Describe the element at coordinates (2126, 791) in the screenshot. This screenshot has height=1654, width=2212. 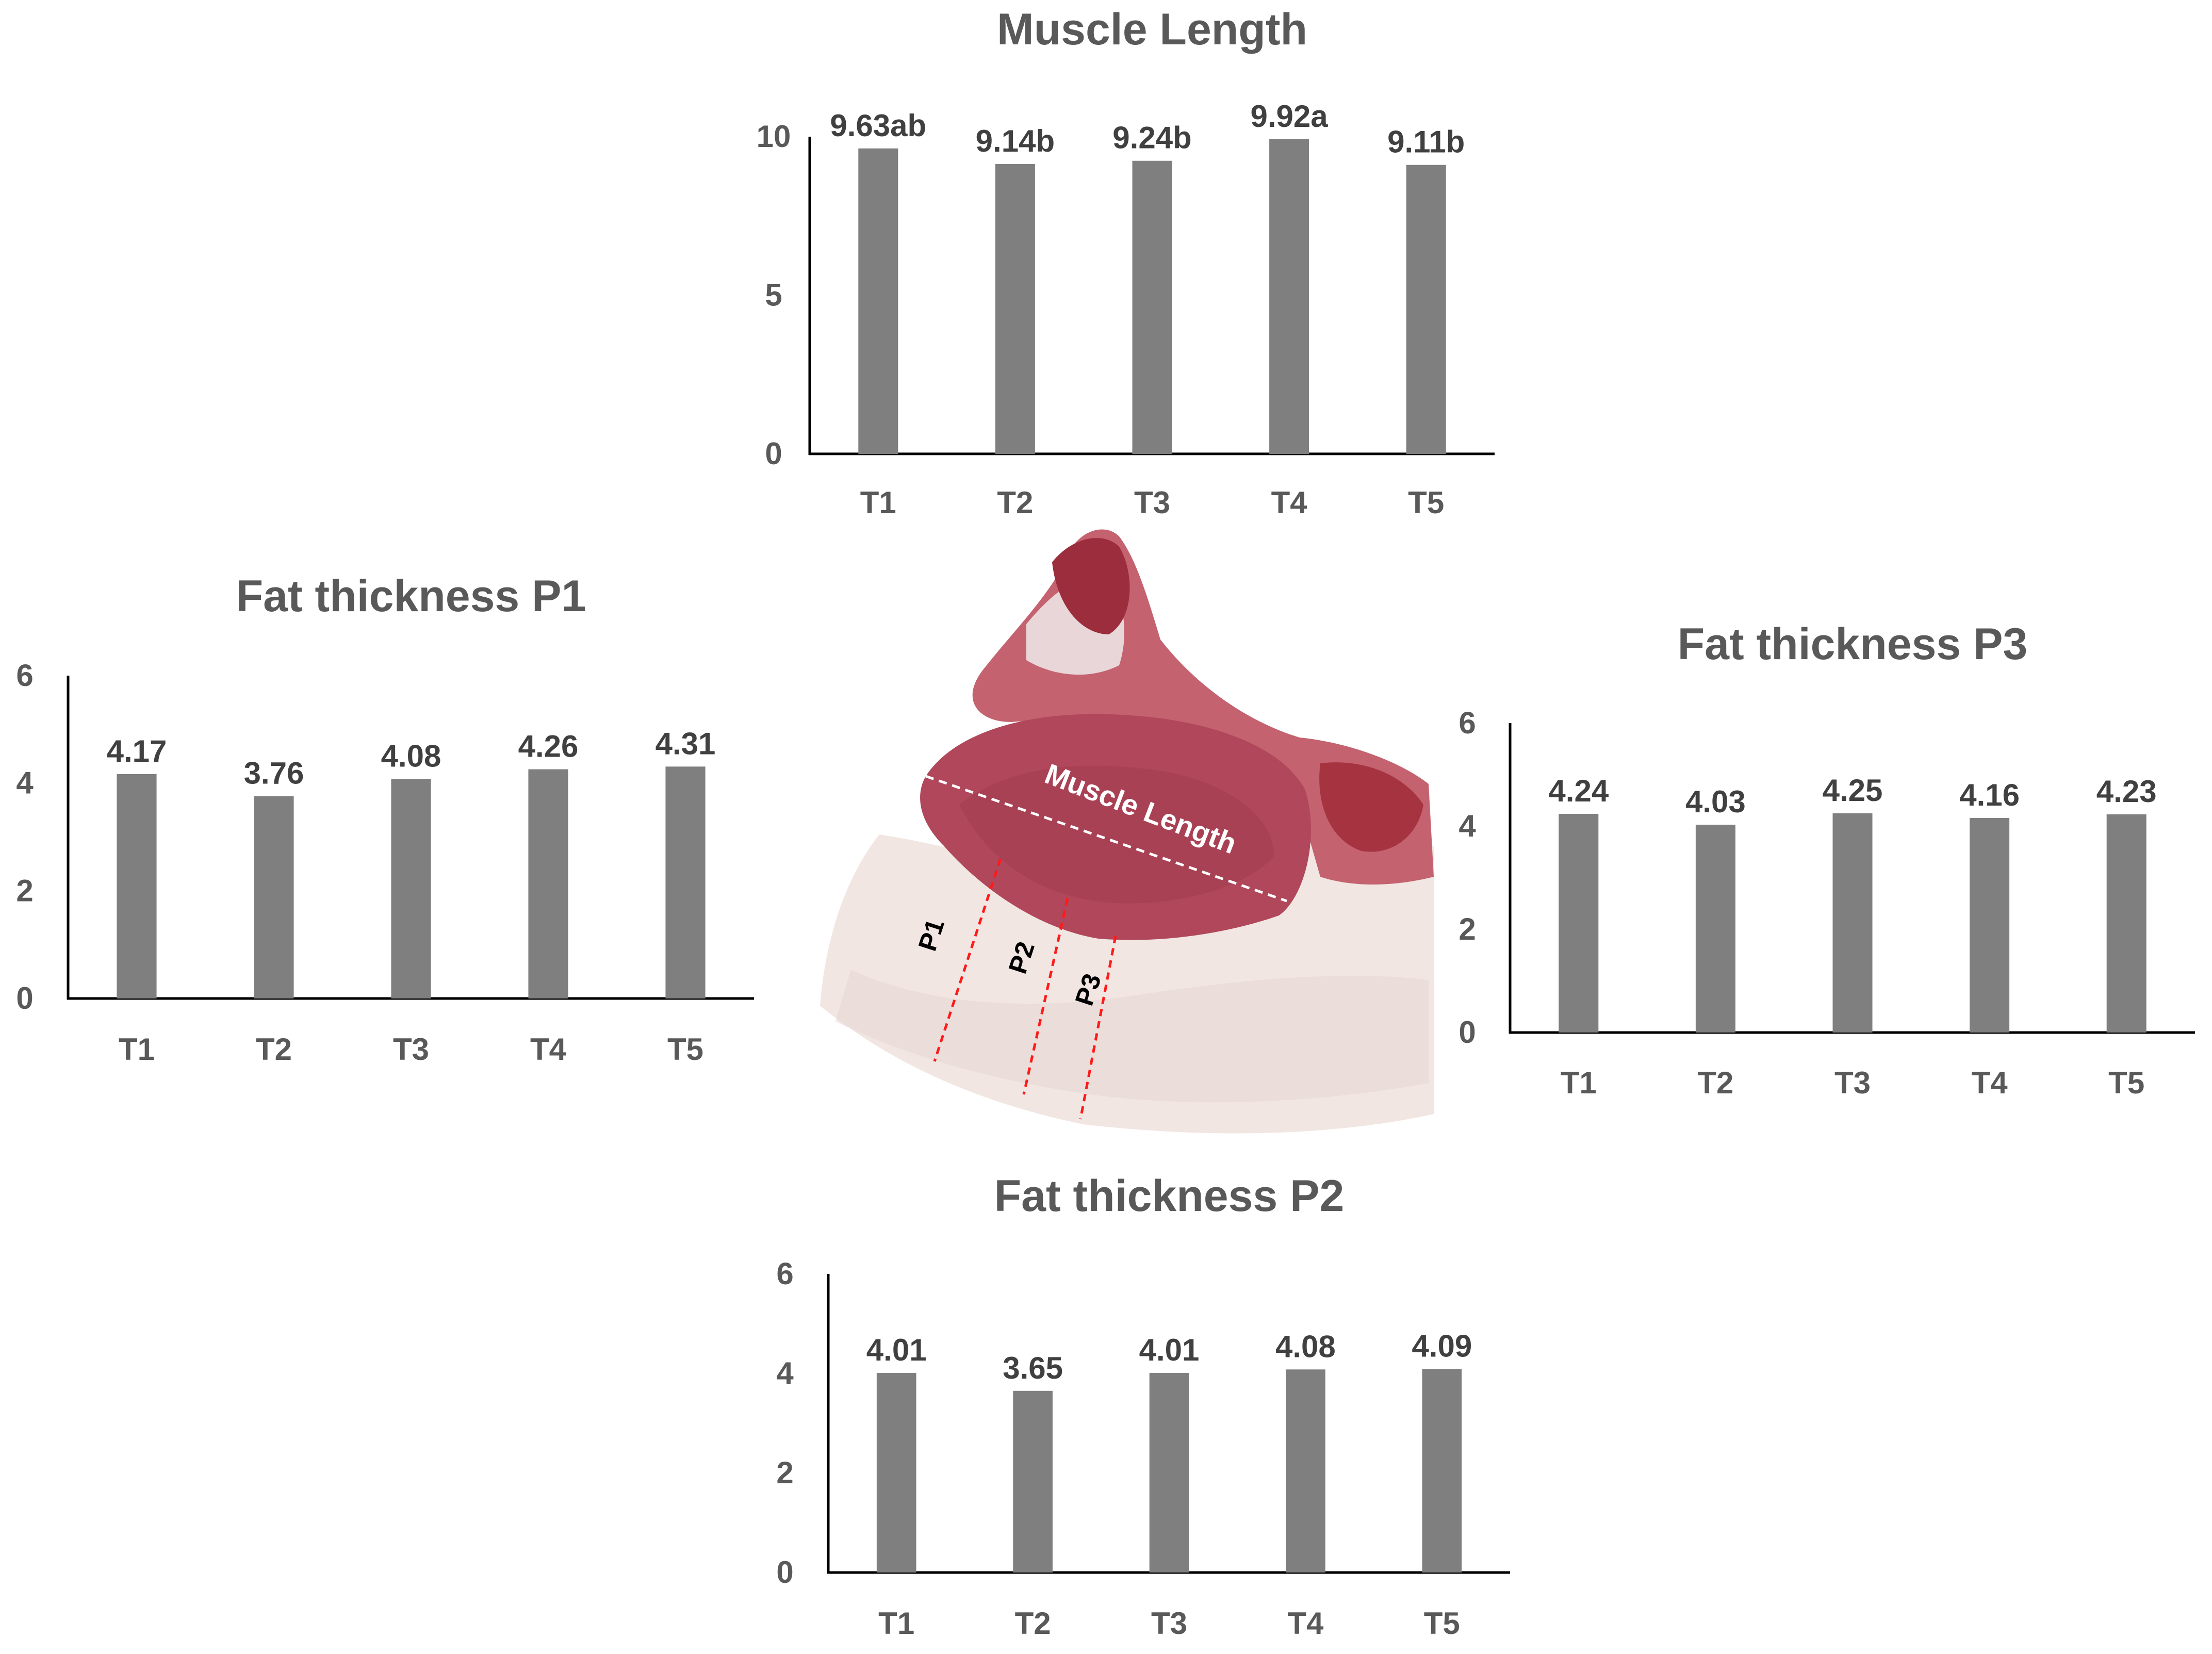
I see `data-label: 4.23` at that location.